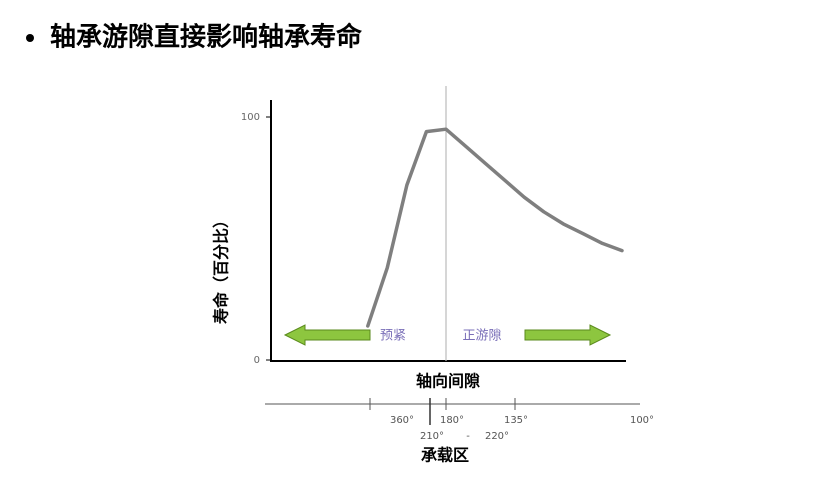  Describe the element at coordinates (568, 335) in the screenshot. I see `right-arrow` at that location.